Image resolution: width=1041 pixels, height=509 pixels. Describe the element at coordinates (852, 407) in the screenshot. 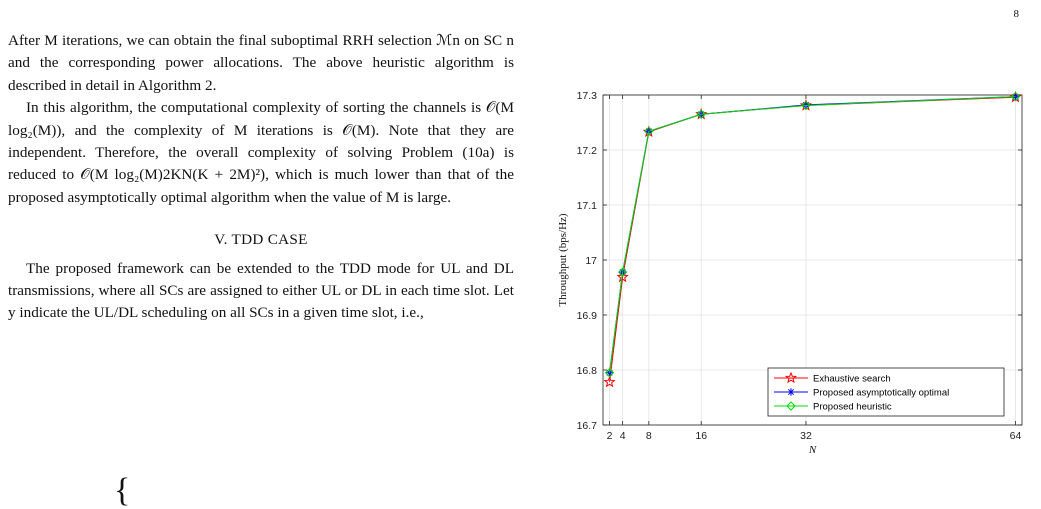

I see `legend-label: Proposed heuristic` at that location.